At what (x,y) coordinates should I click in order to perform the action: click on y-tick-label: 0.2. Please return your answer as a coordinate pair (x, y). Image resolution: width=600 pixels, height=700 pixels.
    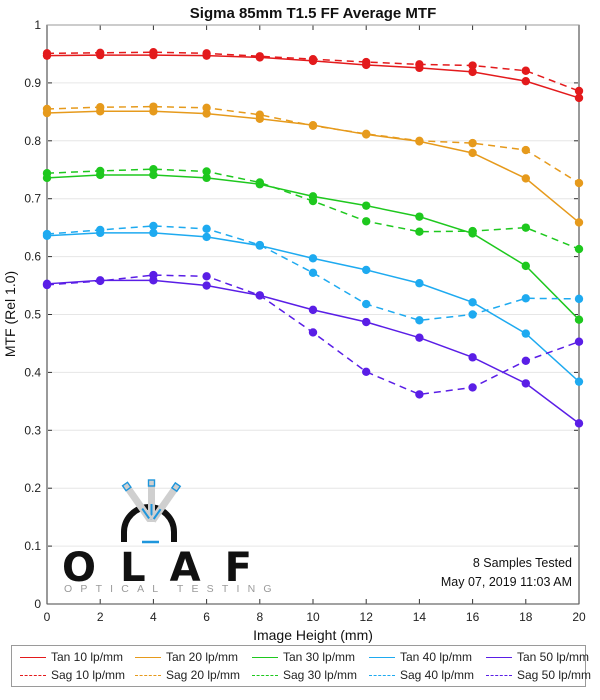
    Looking at the image, I should click on (32, 488).